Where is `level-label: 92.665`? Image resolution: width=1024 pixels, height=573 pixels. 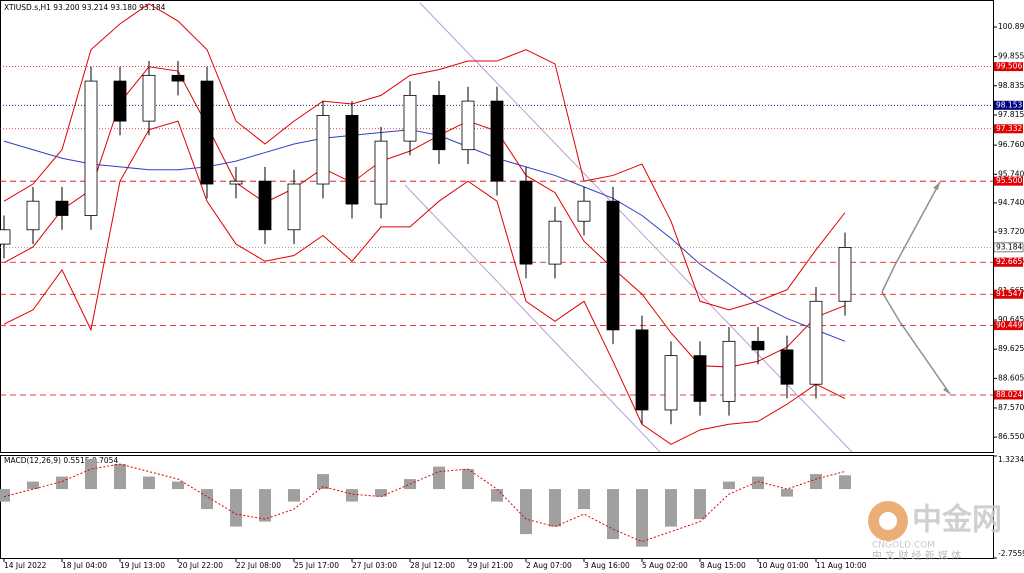 level-label: 92.665 is located at coordinates (1009, 261).